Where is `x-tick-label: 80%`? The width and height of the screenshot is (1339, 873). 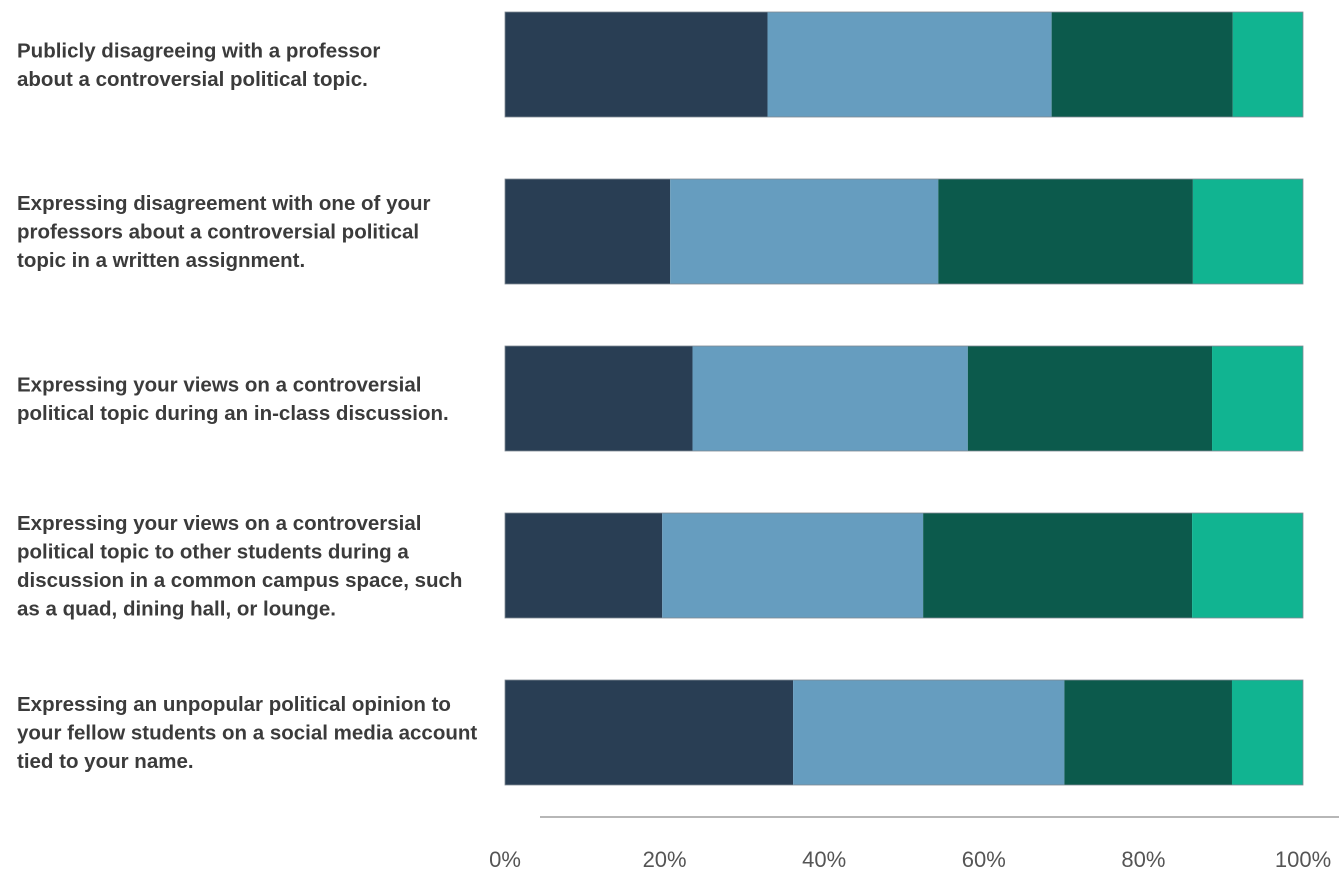
x-tick-label: 80% is located at coordinates (1143, 859).